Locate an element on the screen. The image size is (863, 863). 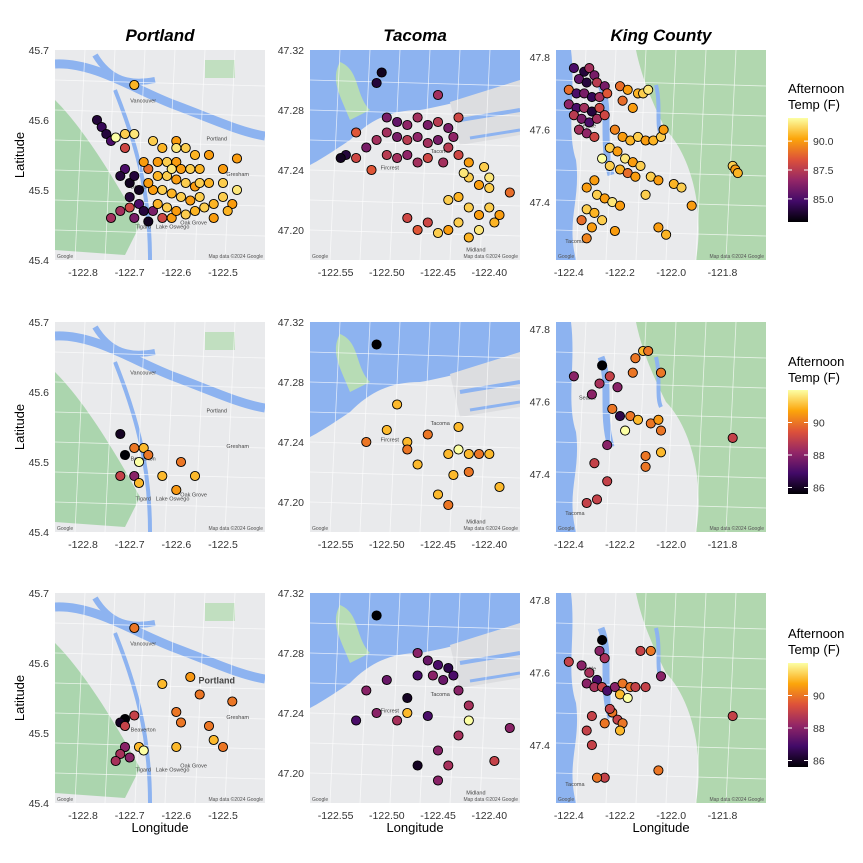
map-place-label: Tacoma is located at coordinates (441, 152).